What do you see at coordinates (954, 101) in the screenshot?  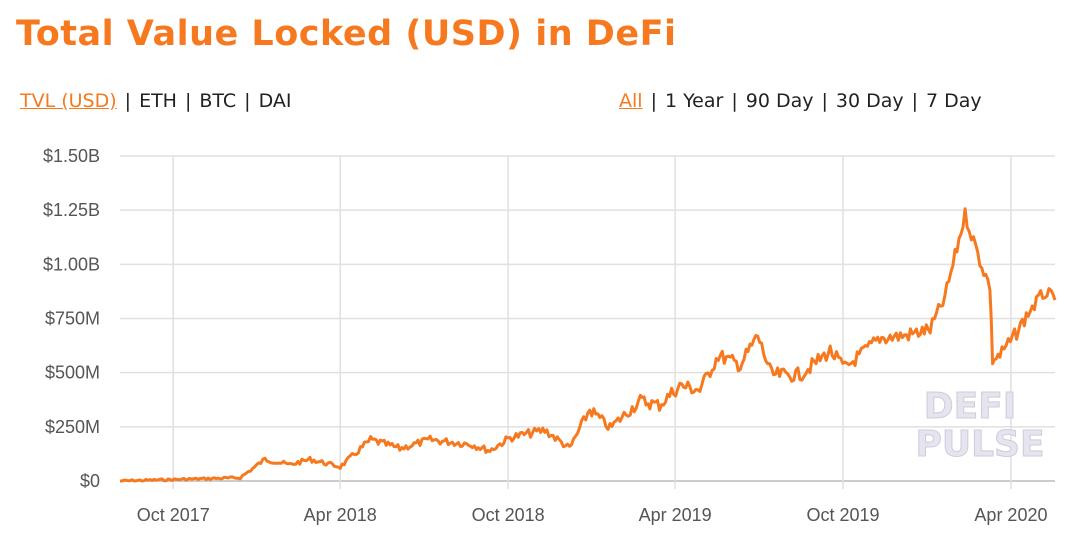 I see `range-7-day: 7 Day` at bounding box center [954, 101].